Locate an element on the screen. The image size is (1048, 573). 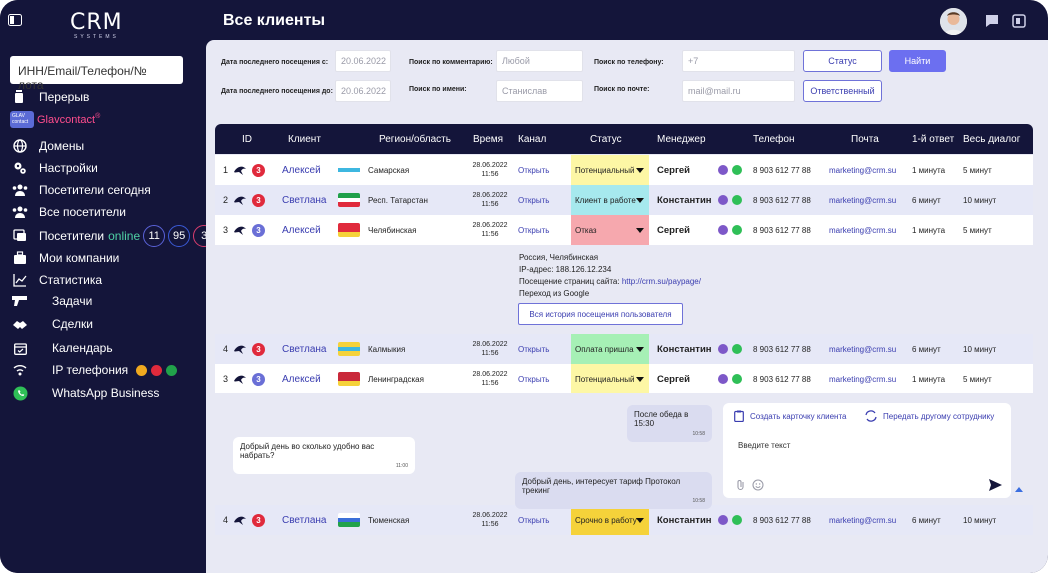
attach-icon is located at coordinates (741, 485).